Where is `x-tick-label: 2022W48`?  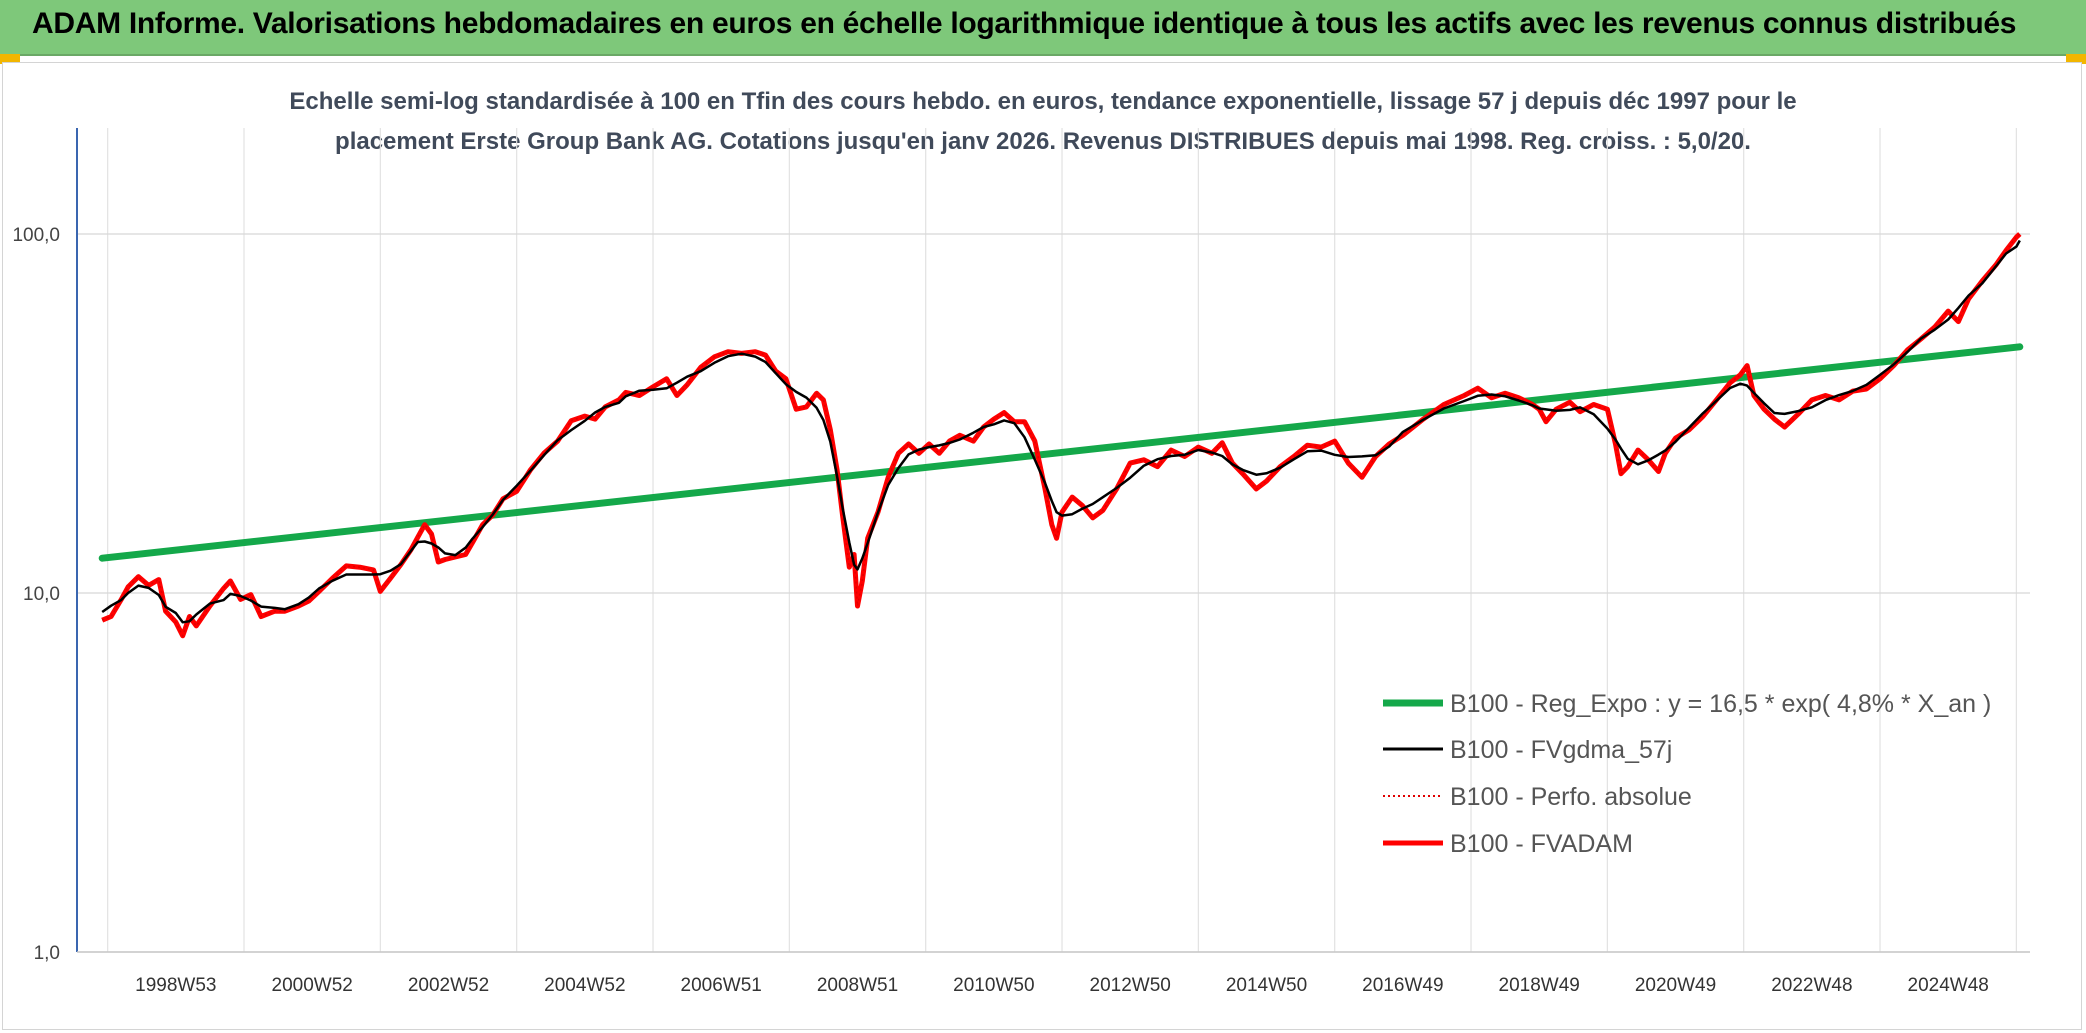 x-tick-label: 2022W48 is located at coordinates (1811, 985).